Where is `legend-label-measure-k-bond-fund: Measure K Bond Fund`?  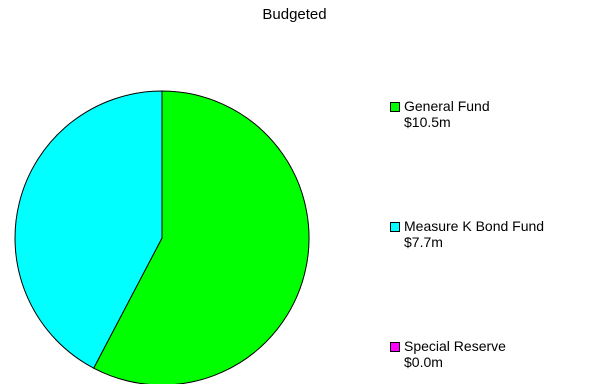 legend-label-measure-k-bond-fund: Measure K Bond Fund is located at coordinates (474, 226).